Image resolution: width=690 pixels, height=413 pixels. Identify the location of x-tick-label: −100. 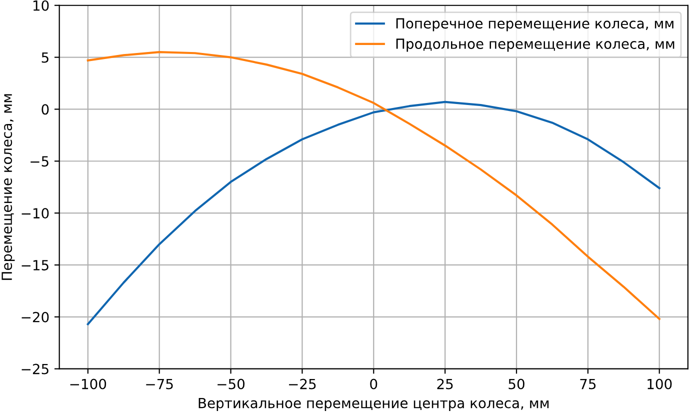
(88, 384).